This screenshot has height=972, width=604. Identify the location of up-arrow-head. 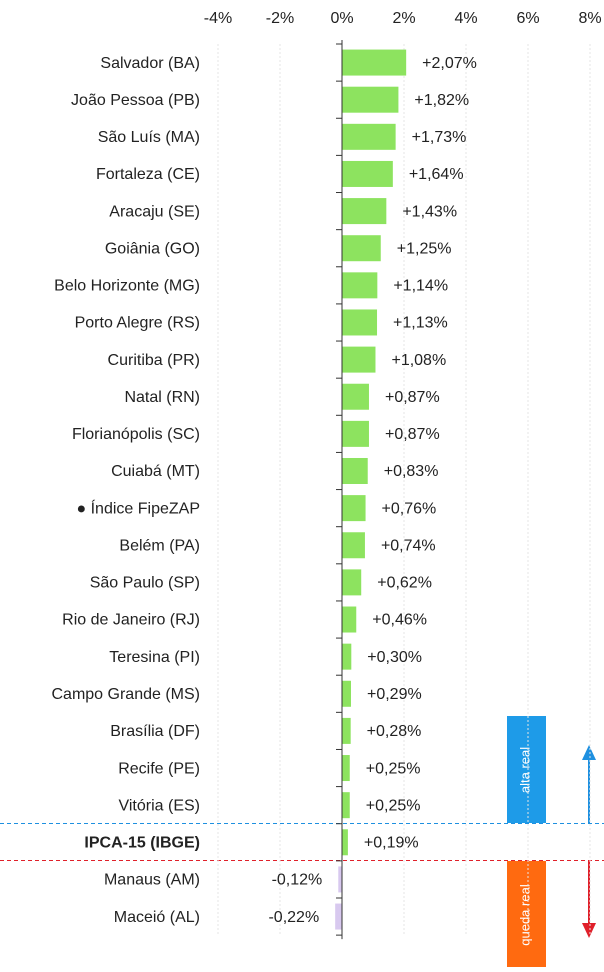
(589, 752).